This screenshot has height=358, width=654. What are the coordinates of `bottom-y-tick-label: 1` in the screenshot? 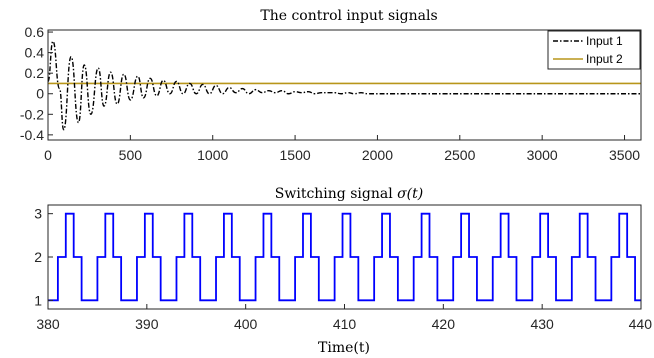 It's located at (38, 300).